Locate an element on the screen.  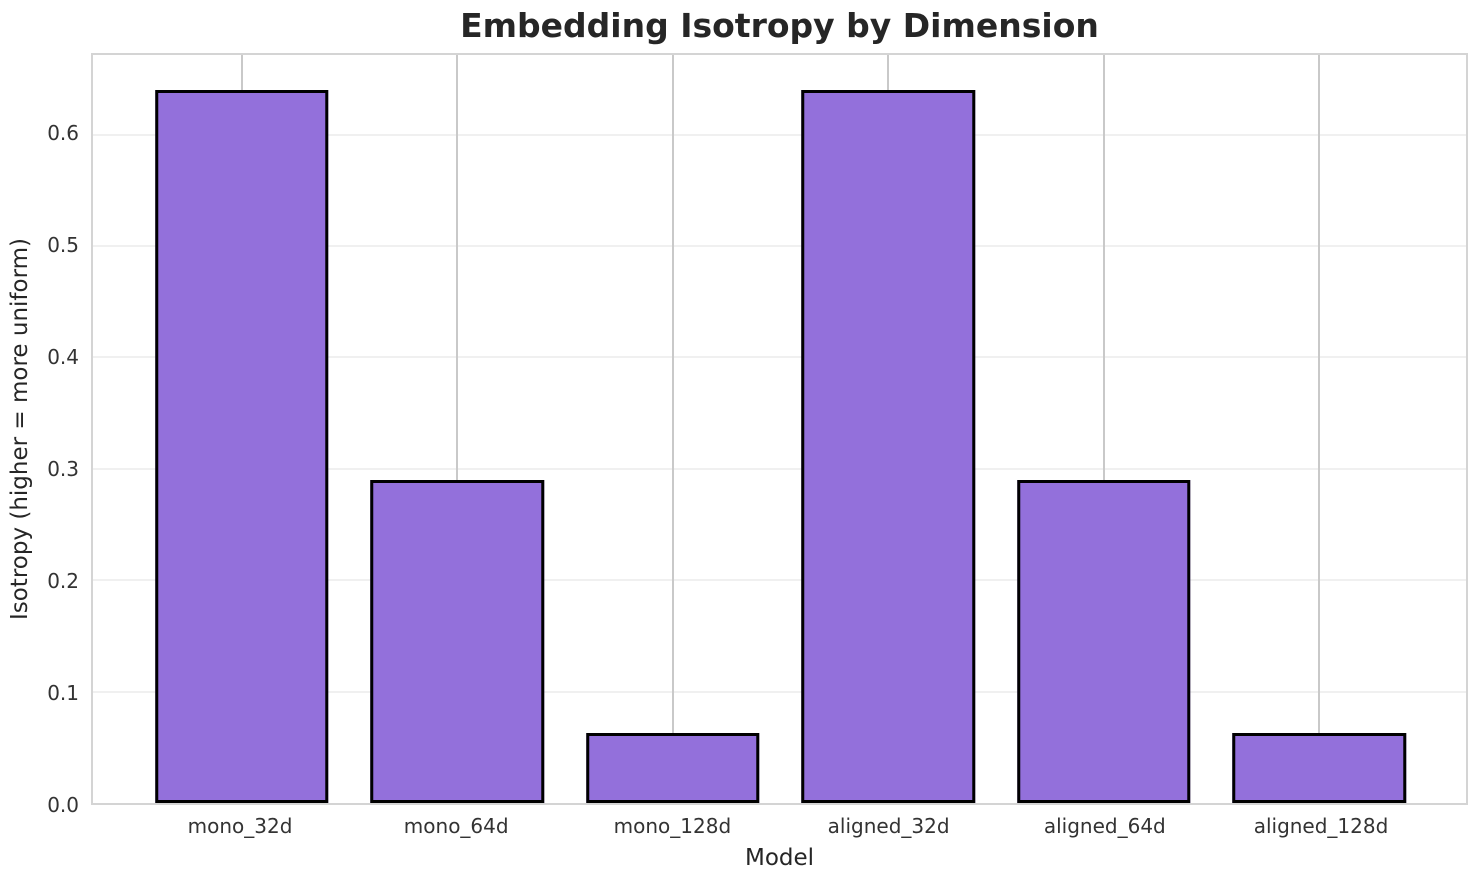
y-axis-label: Isotropy (higher = more uniform) is located at coordinates (20, 429).